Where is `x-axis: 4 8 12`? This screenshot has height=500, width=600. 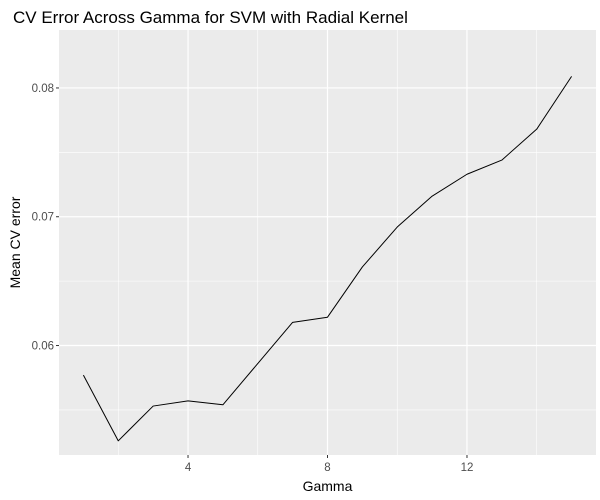
x-axis: 4 8 12 is located at coordinates (329, 464).